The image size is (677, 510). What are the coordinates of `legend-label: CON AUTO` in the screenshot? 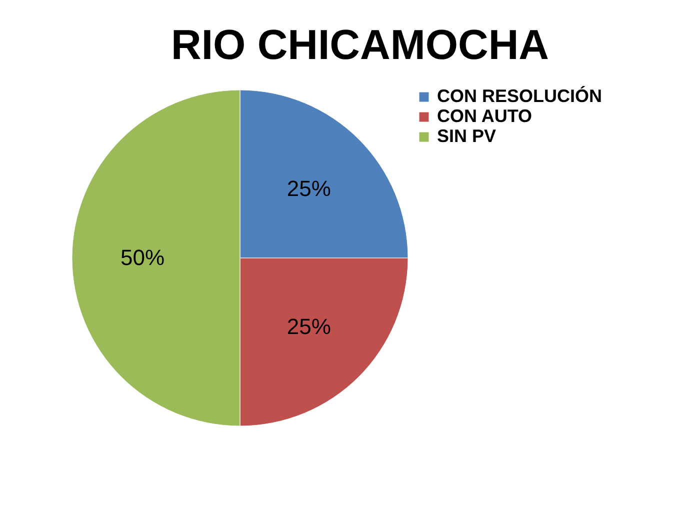 It's located at (484, 116).